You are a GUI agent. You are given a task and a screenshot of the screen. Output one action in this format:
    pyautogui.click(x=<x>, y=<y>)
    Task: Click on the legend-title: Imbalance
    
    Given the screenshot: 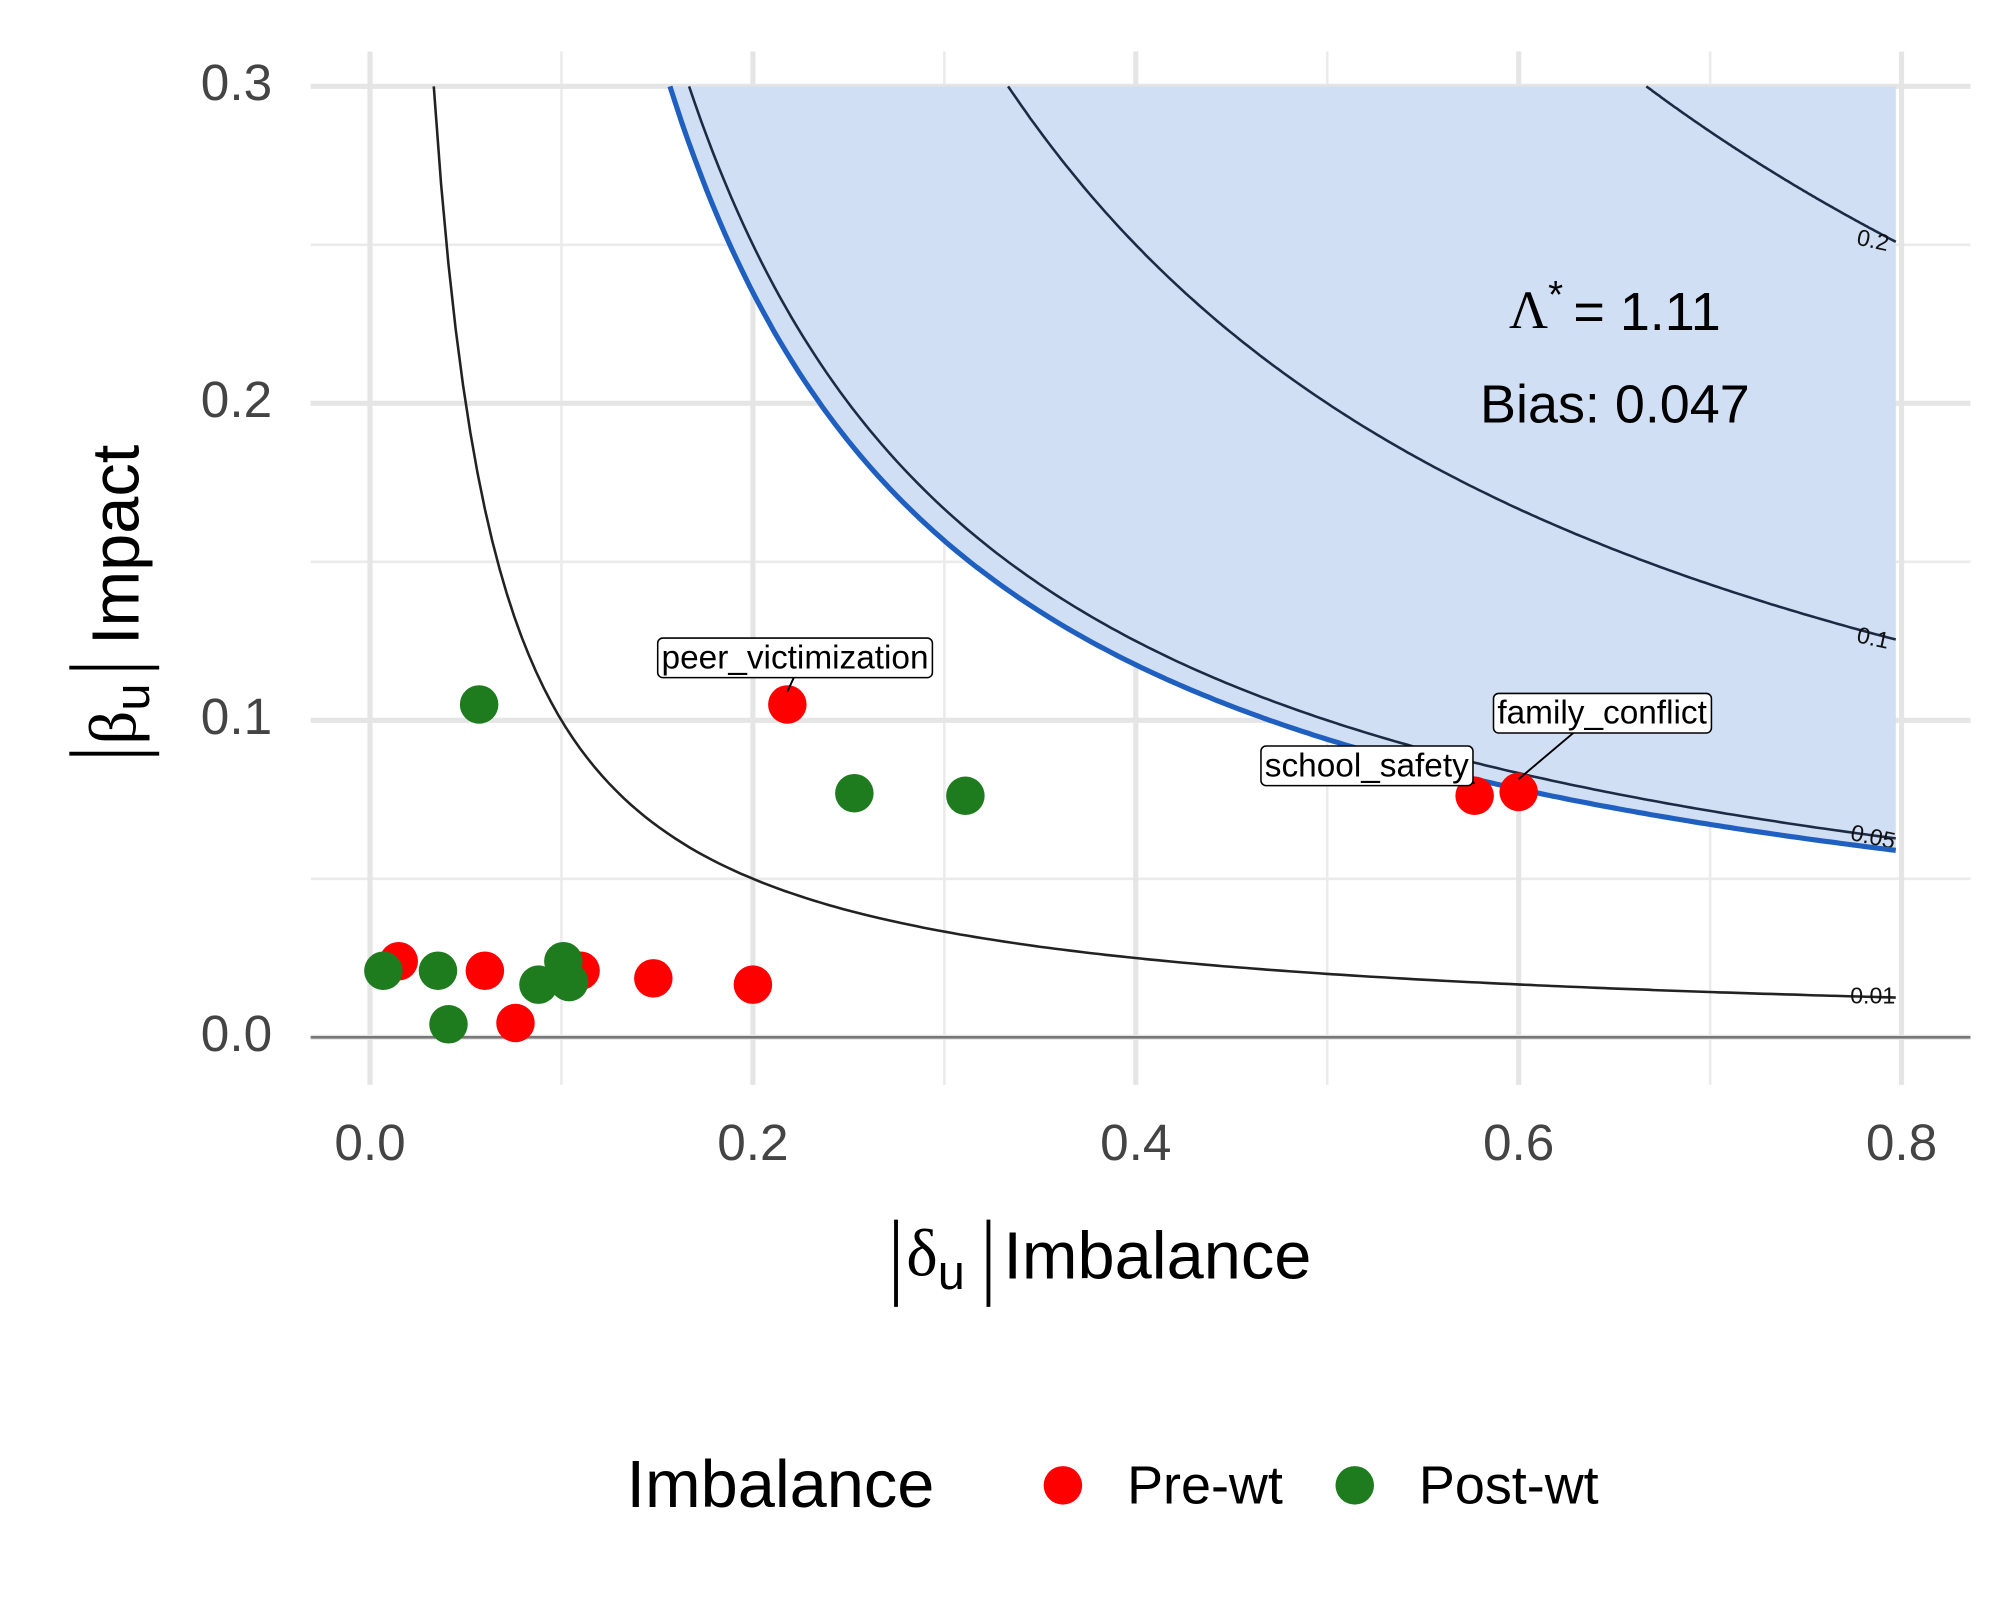 What is the action you would take?
    pyautogui.click(x=780, y=1485)
    